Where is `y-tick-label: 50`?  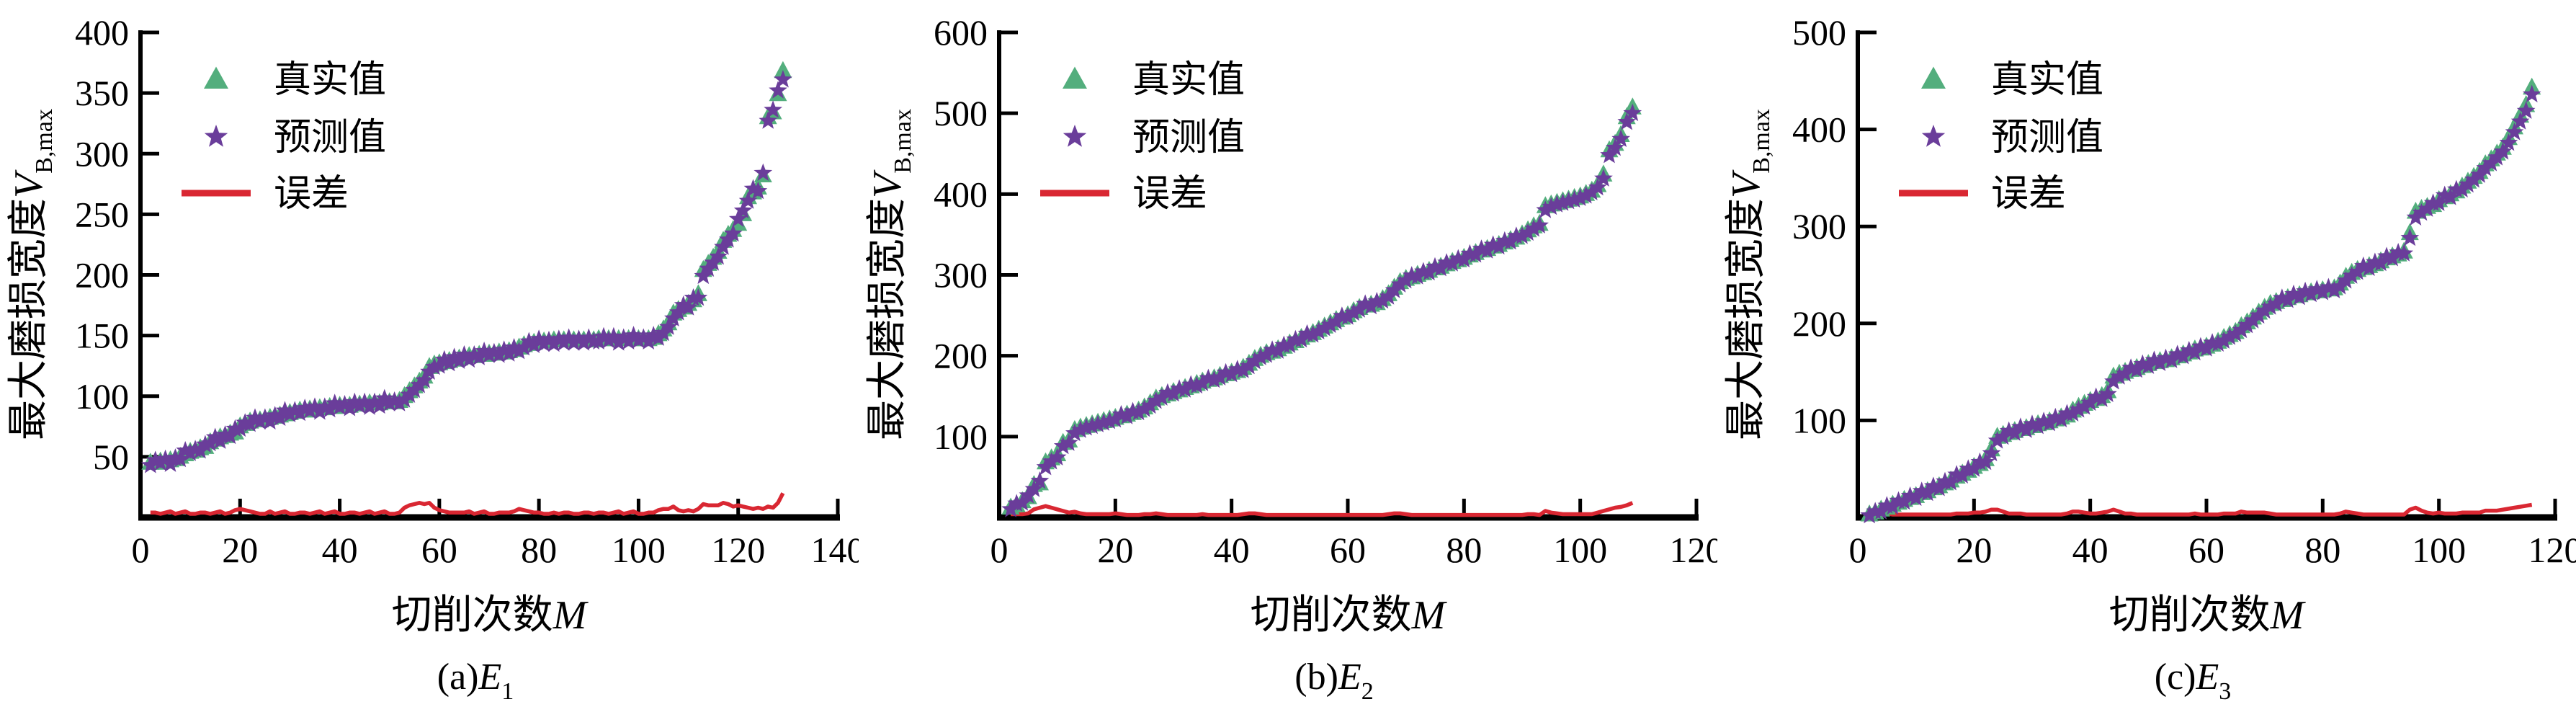 y-tick-label: 50 is located at coordinates (111, 457).